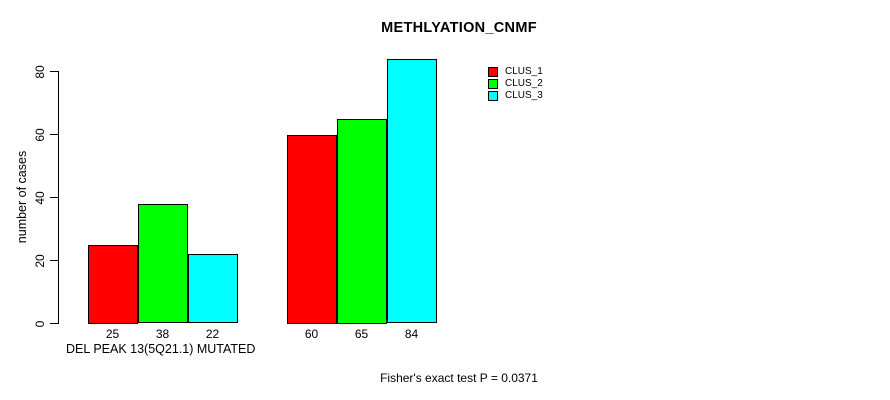 The width and height of the screenshot is (890, 400). I want to click on bar-value-label: 38, so click(162, 334).